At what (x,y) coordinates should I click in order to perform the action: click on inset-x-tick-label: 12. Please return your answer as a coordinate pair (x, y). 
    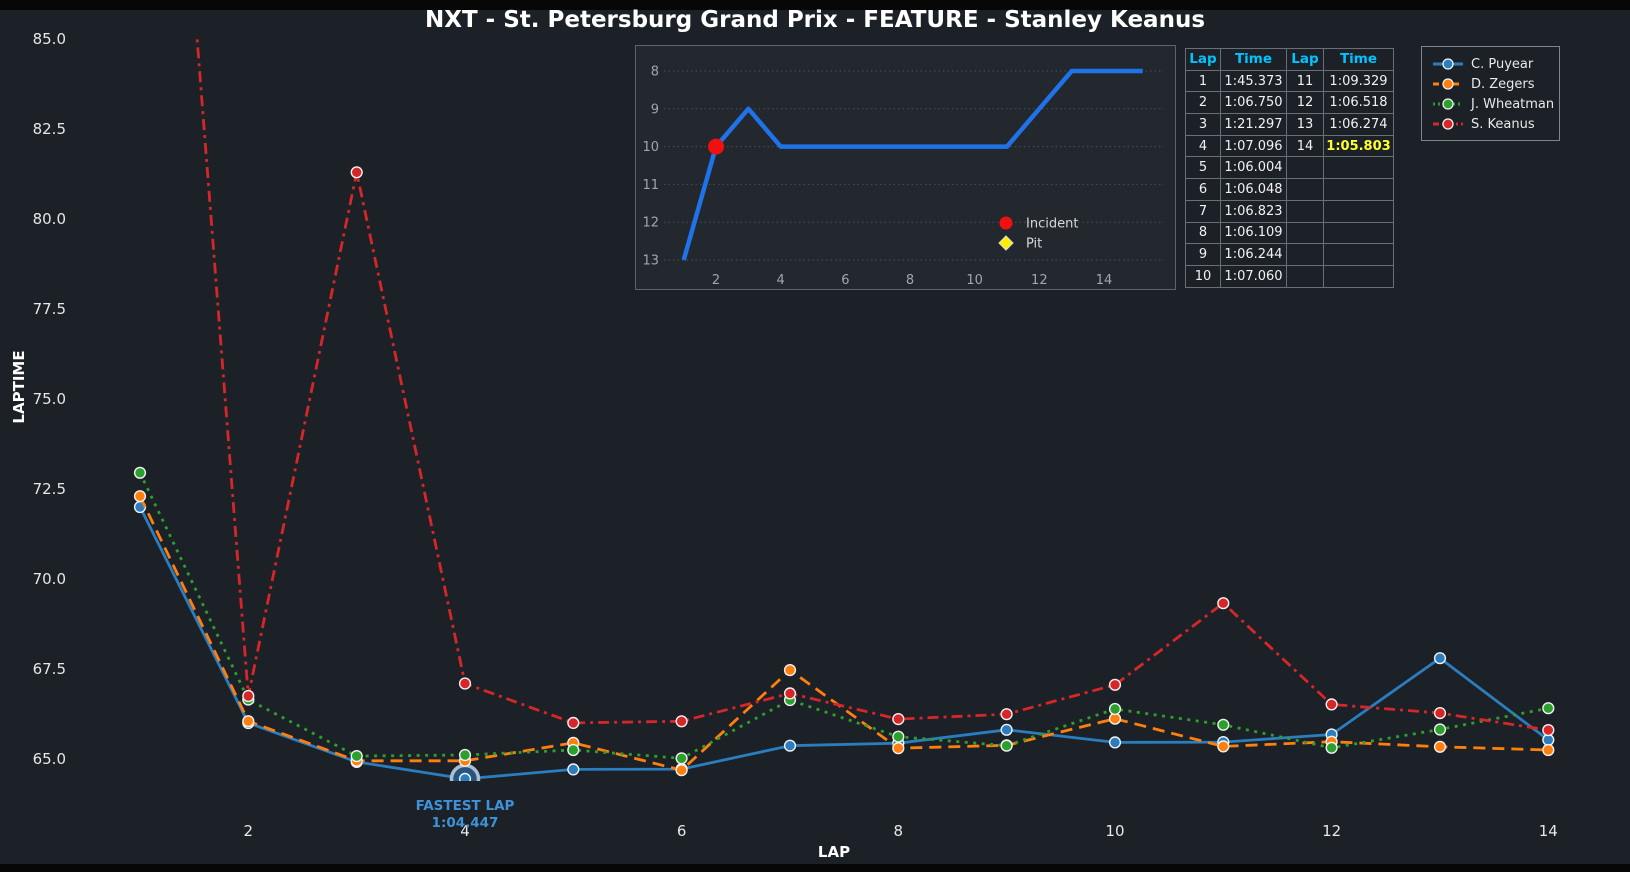
    Looking at the image, I should click on (1039, 280).